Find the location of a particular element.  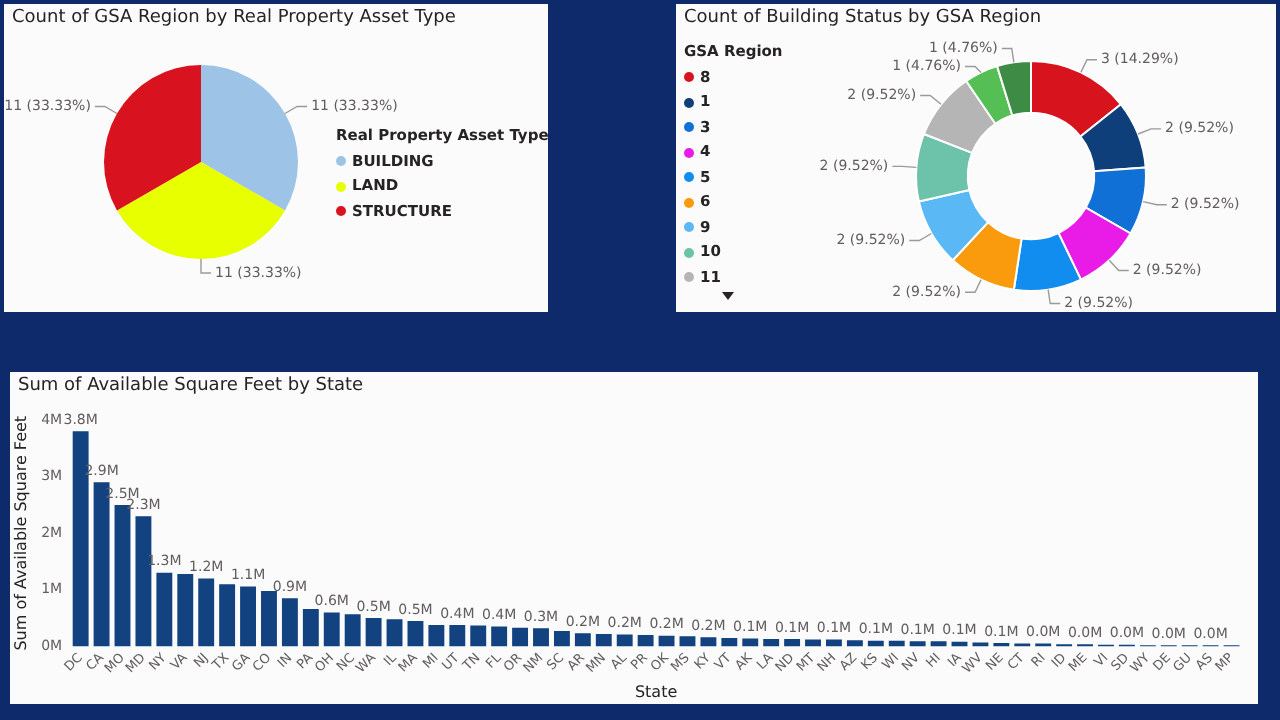

x-axis-title: State is located at coordinates (656, 691).